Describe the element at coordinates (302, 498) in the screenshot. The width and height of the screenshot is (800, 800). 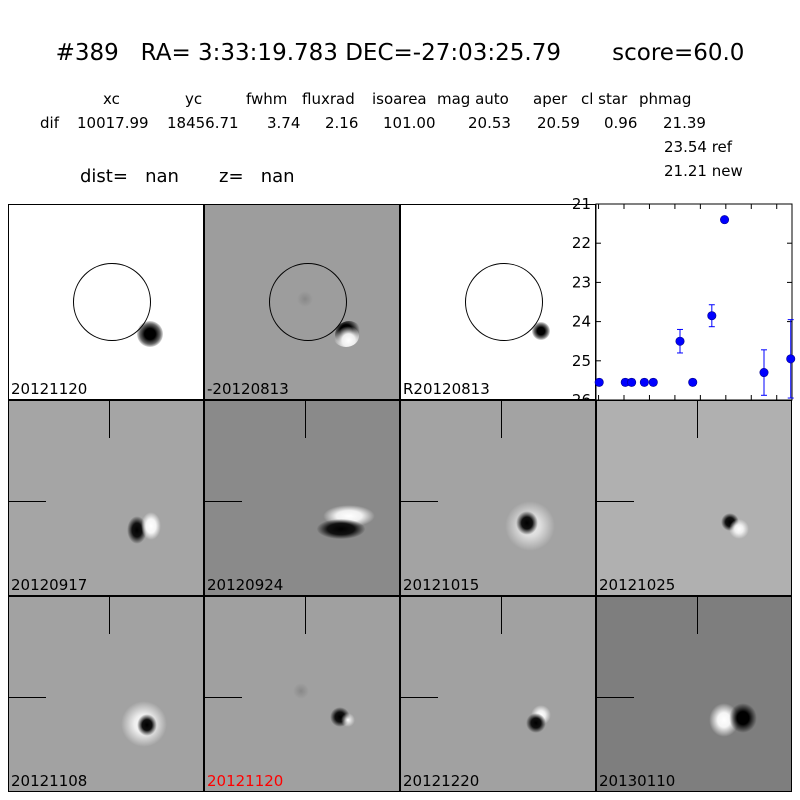
I see `panel-epoch: 20120924` at that location.